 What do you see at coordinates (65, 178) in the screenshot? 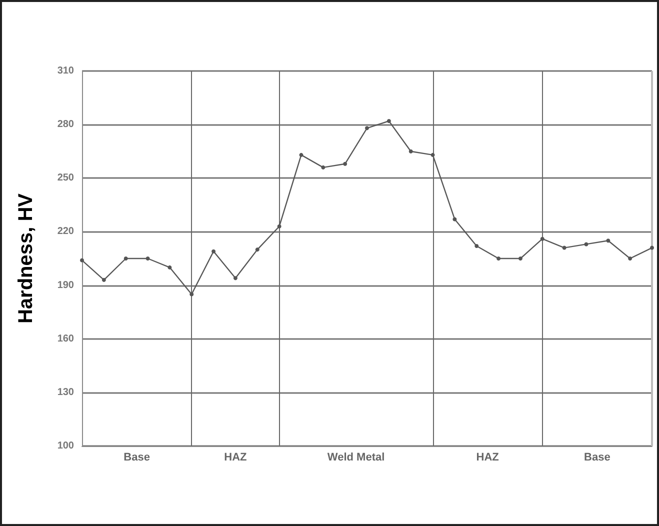
I see `y-tick-label: 250` at bounding box center [65, 178].